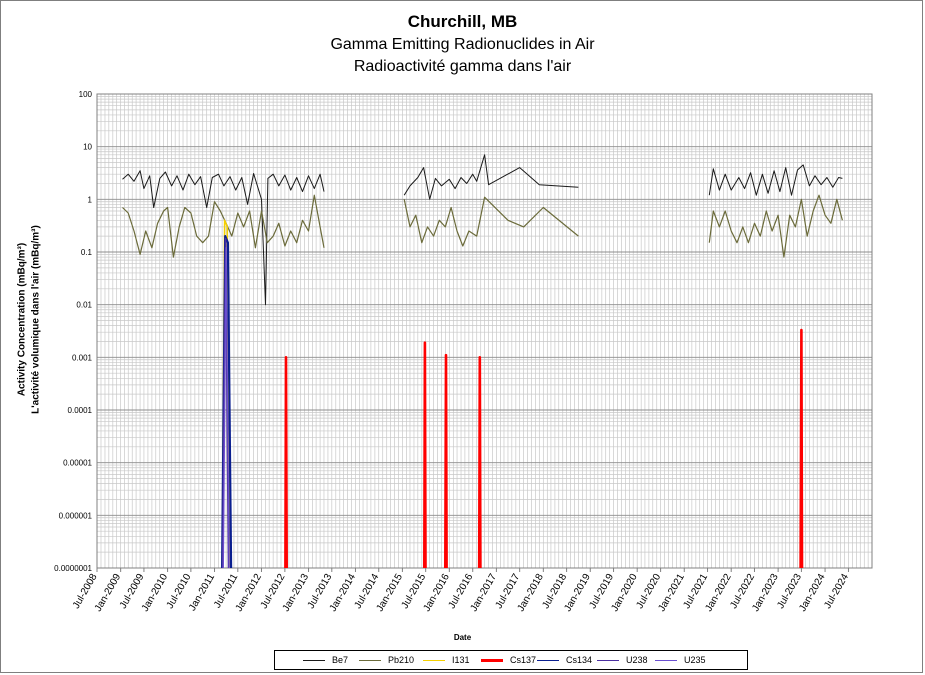 The width and height of the screenshot is (925, 675). I want to click on legend-label: Cs137, so click(523, 660).